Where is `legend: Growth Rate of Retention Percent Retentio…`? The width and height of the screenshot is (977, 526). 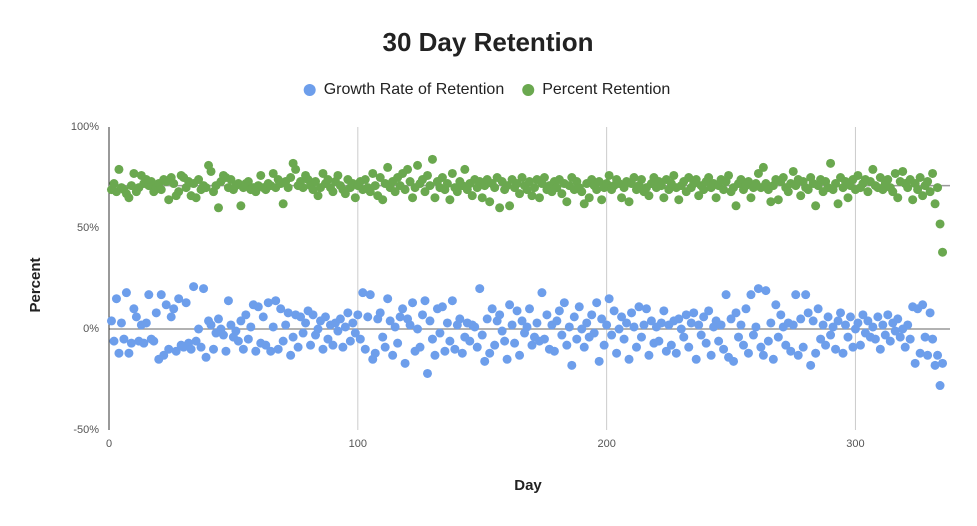
legend: Growth Rate of Retention Percent Retentio… is located at coordinates (486, 89).